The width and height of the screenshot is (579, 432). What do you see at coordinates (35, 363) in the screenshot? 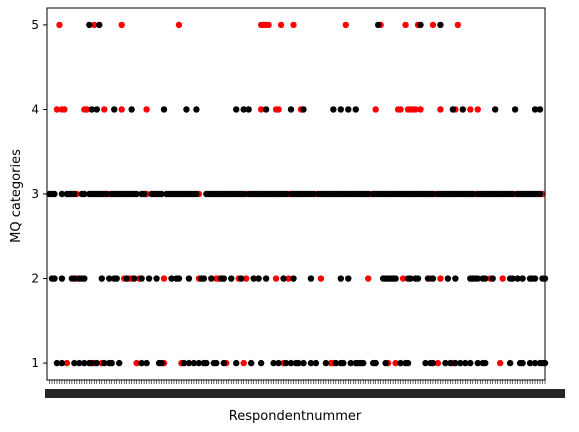
I see `y-tick-label: 1` at bounding box center [35, 363].